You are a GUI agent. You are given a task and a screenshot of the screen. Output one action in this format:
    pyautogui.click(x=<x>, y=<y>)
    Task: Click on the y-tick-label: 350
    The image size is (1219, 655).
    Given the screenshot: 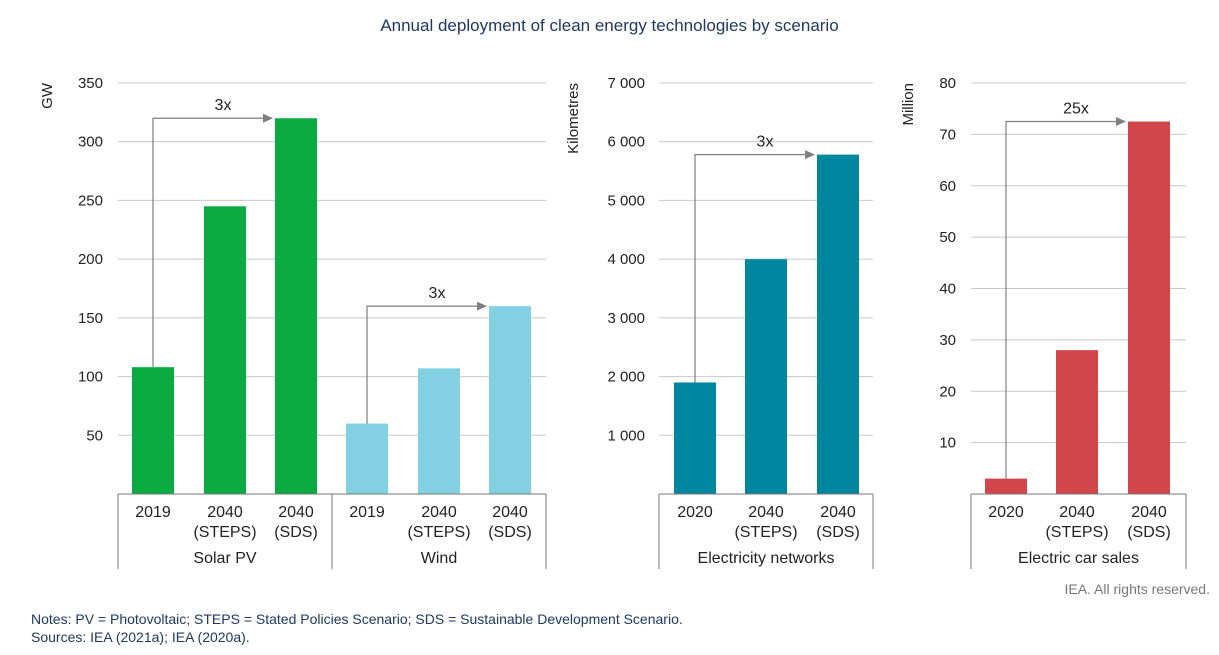 What is the action you would take?
    pyautogui.click(x=90, y=83)
    